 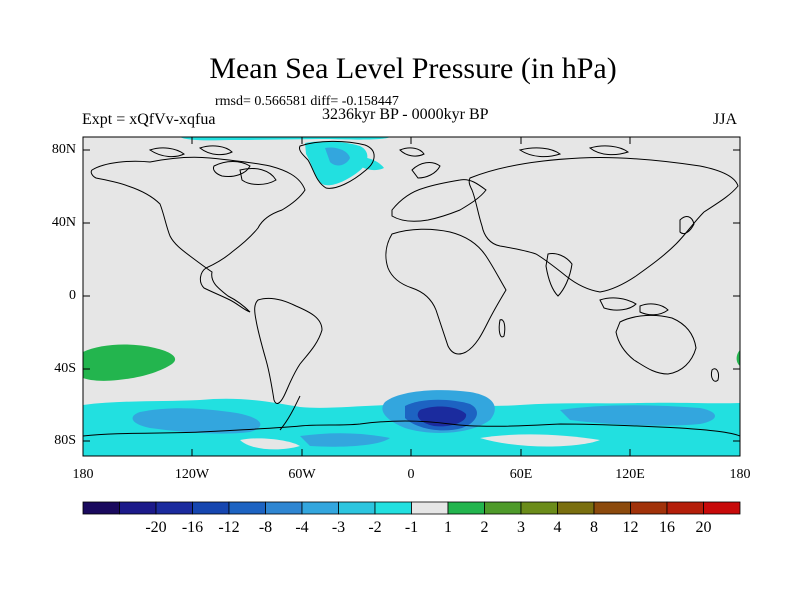 I want to click on colorbar-label: -16, so click(x=192, y=527).